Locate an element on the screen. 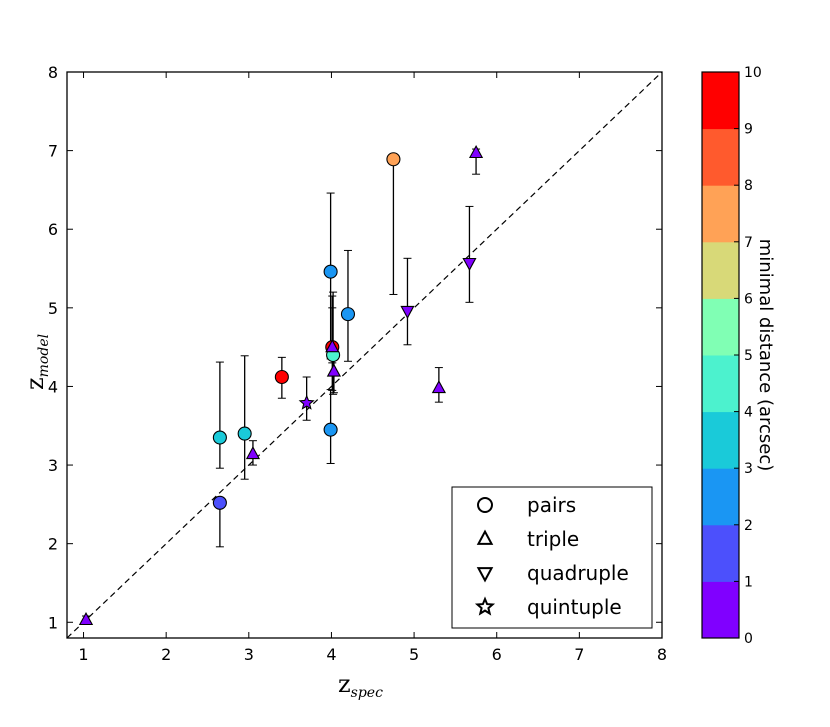 Image resolution: width=830 pixels, height=727 pixels. x-tick-label: 8 is located at coordinates (662, 654).